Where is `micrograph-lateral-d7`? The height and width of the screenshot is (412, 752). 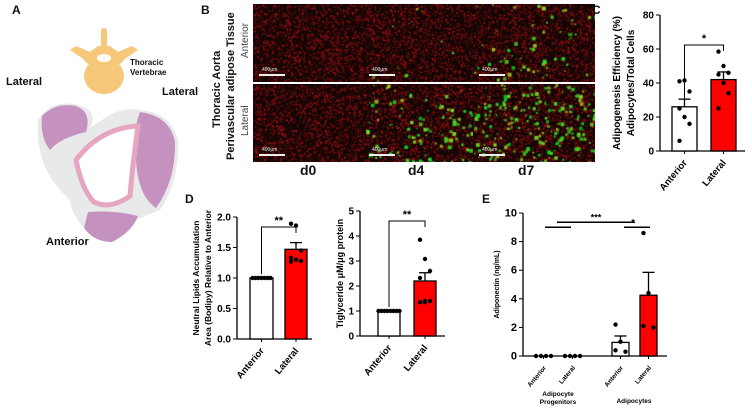
micrograph-lateral-d7 is located at coordinates (534, 123).